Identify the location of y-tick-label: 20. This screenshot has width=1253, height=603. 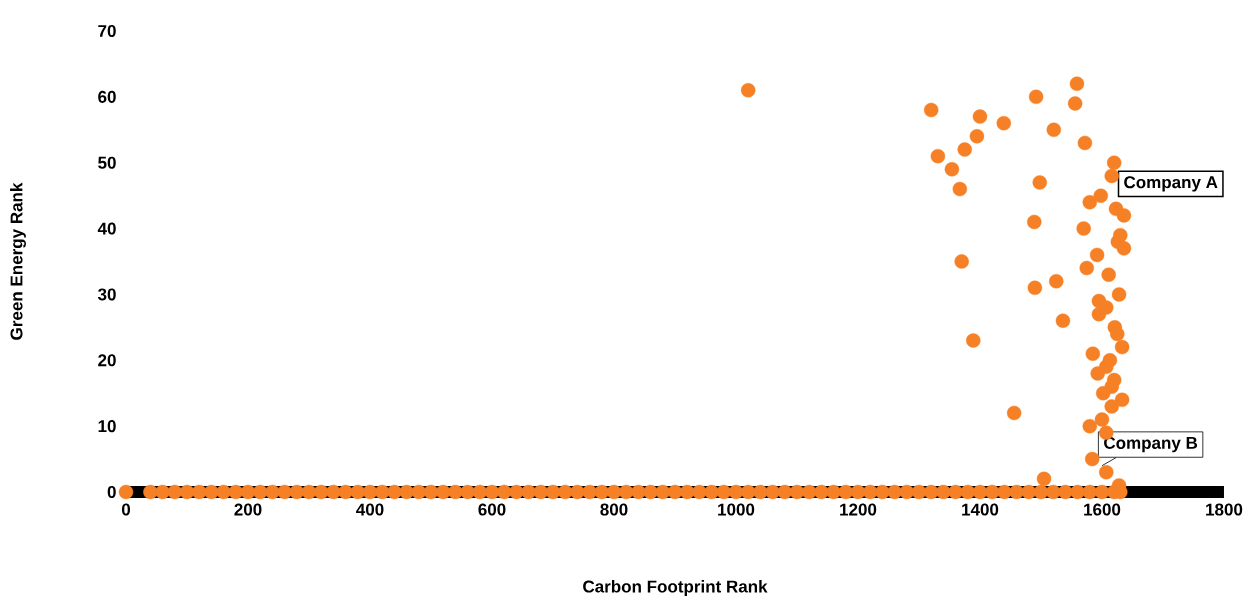
(107, 360).